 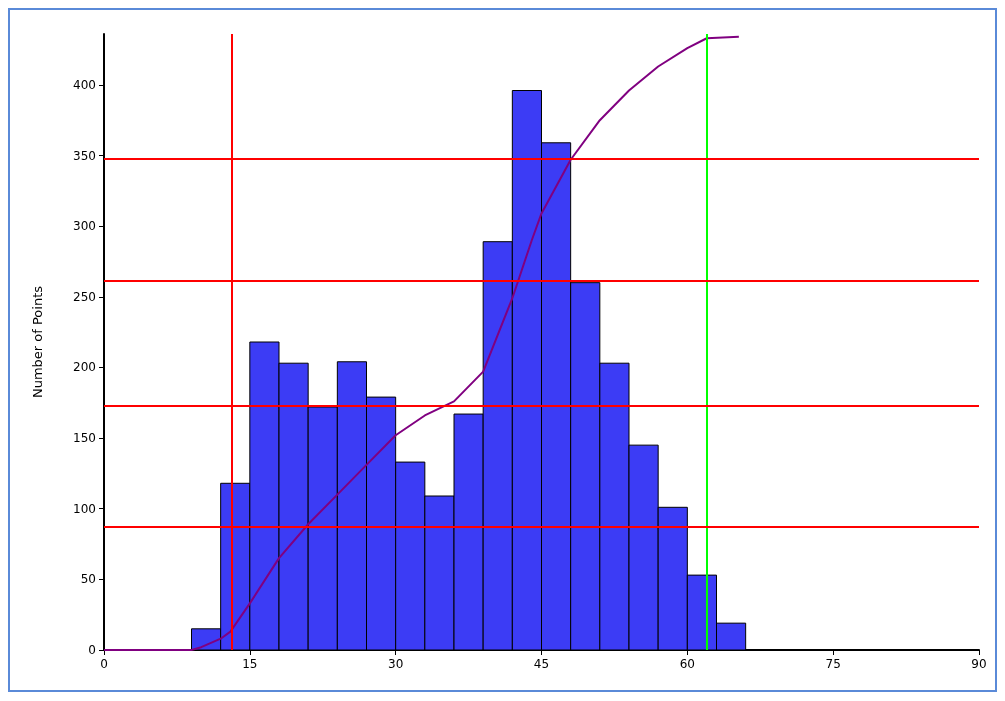 What do you see at coordinates (84, 84) in the screenshot?
I see `y-tick-label: 400` at bounding box center [84, 84].